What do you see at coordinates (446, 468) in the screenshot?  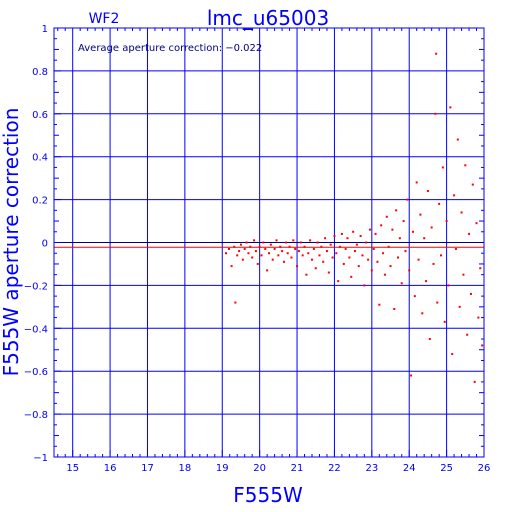 I see `x-tick-label: 25` at bounding box center [446, 468].